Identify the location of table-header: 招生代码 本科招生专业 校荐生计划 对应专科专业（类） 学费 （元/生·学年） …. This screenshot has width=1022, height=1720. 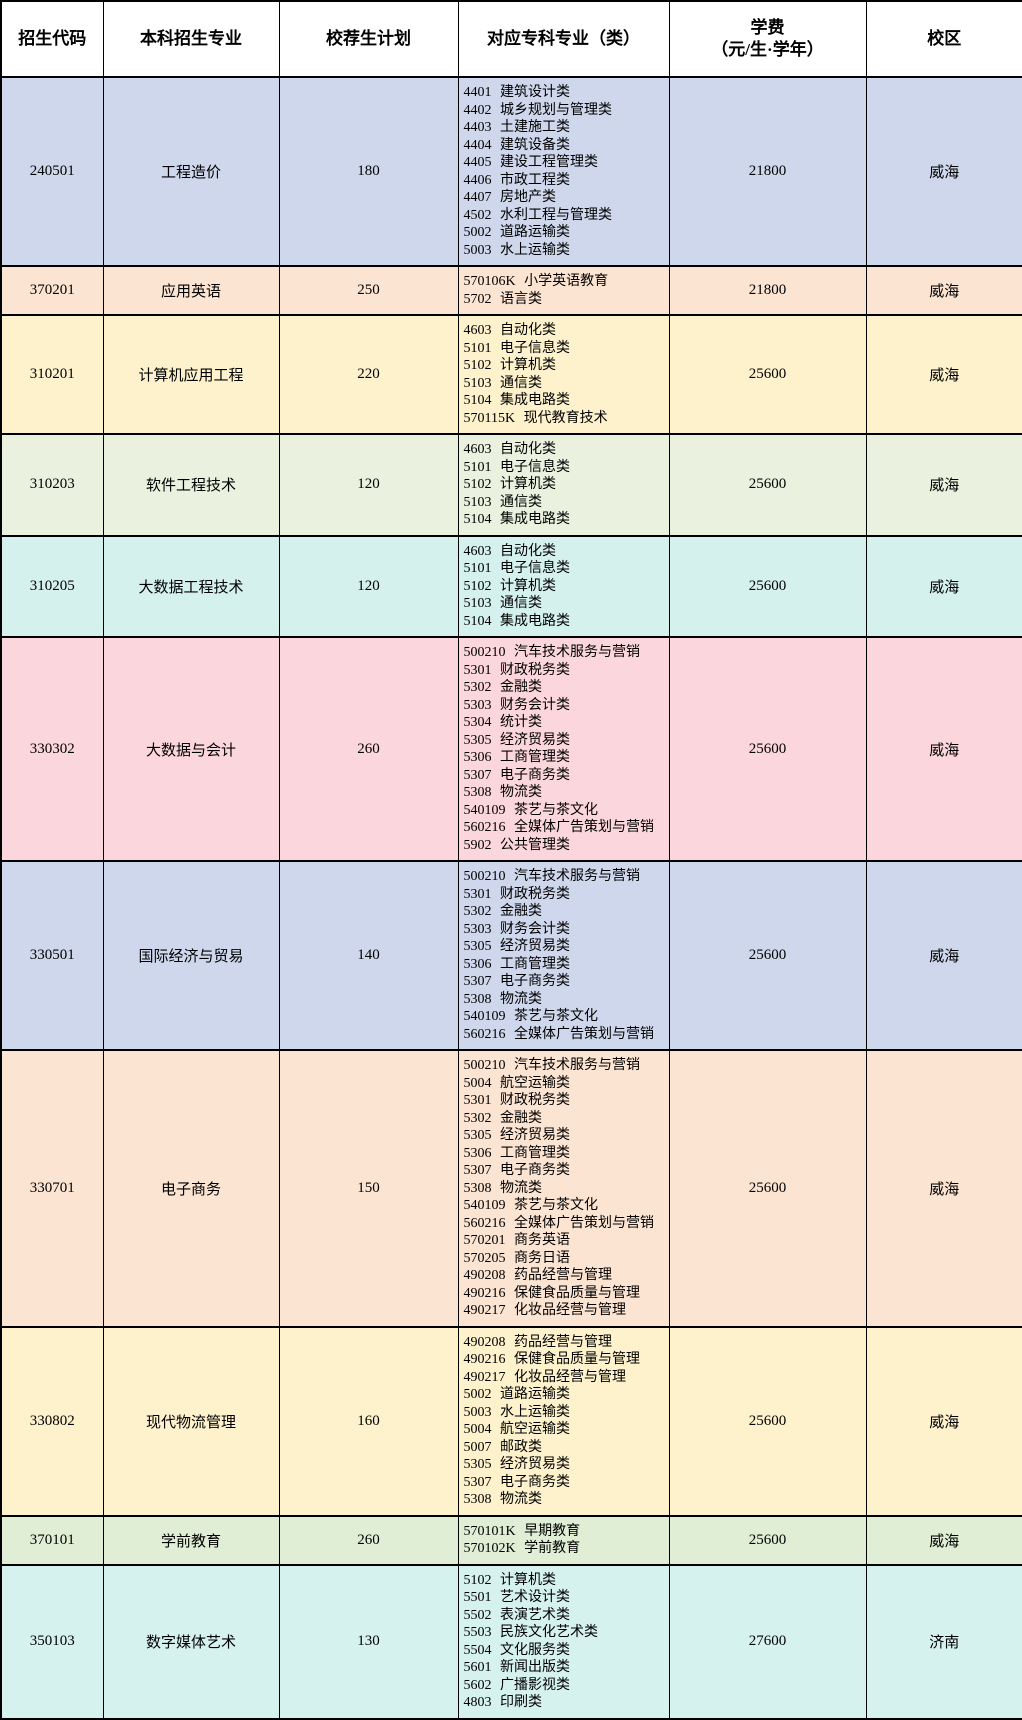
(511, 39).